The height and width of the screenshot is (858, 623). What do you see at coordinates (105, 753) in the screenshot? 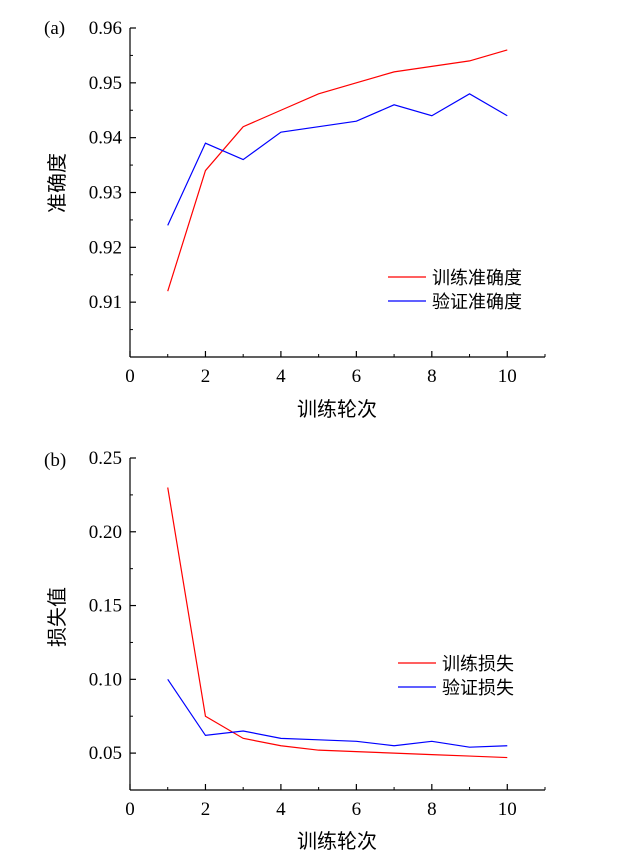
I see `y-tick-label: 0.05` at bounding box center [105, 753].